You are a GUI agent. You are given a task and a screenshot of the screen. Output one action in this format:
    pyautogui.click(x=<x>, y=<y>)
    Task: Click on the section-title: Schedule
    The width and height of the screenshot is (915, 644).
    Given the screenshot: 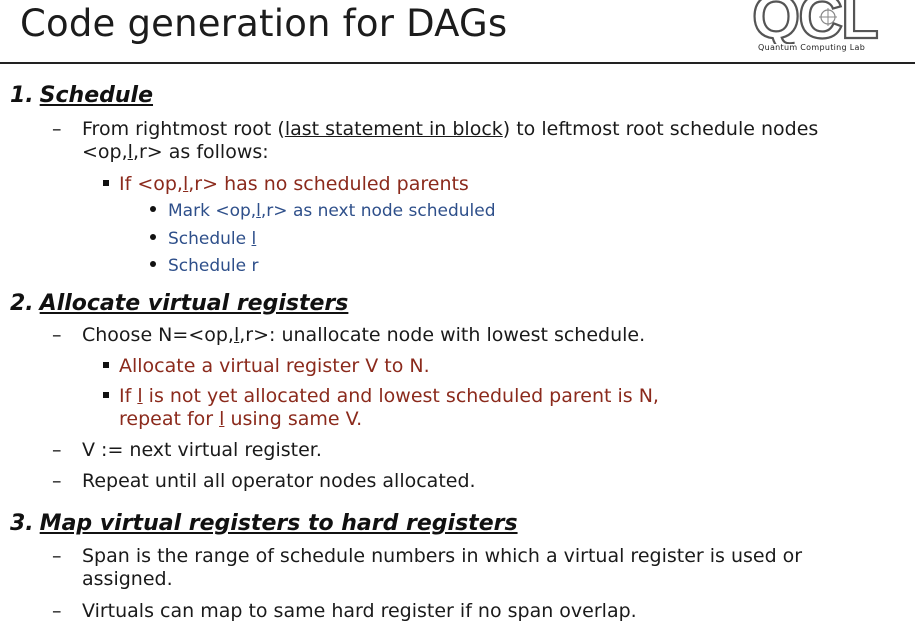 What is the action you would take?
    pyautogui.click(x=96, y=95)
    